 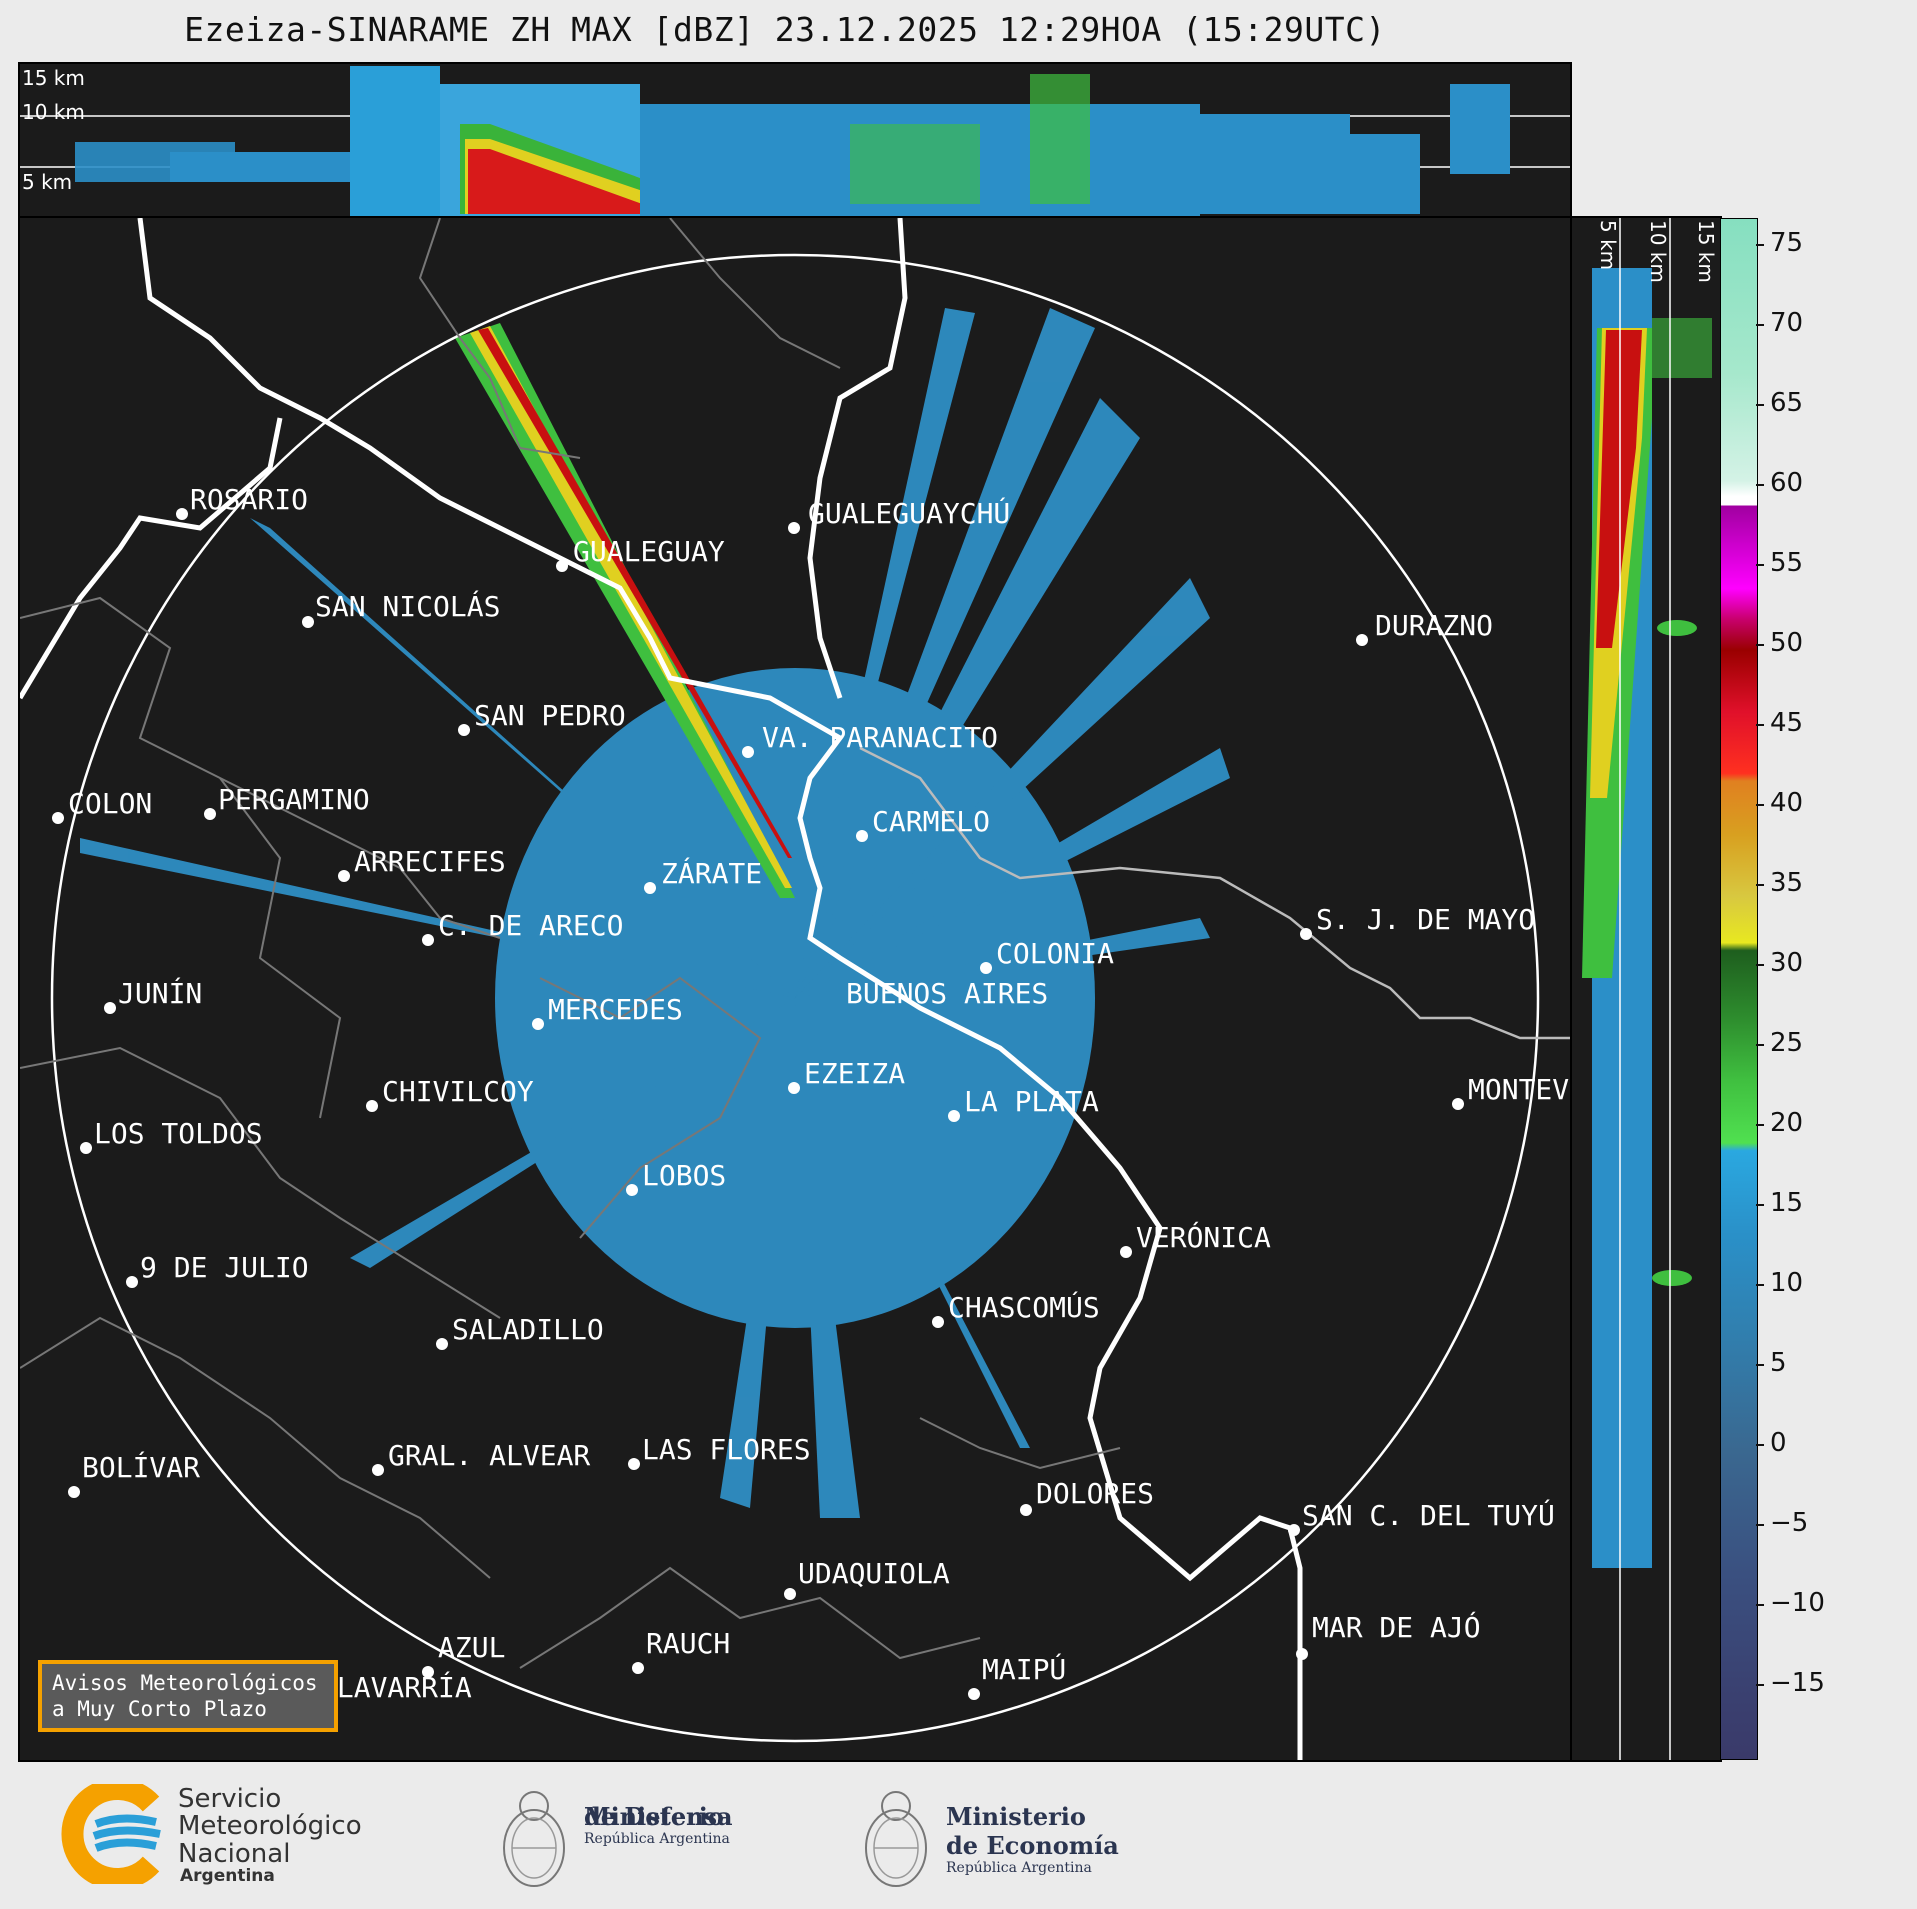 I want to click on top-cross-section-svg, so click(x=795, y=141).